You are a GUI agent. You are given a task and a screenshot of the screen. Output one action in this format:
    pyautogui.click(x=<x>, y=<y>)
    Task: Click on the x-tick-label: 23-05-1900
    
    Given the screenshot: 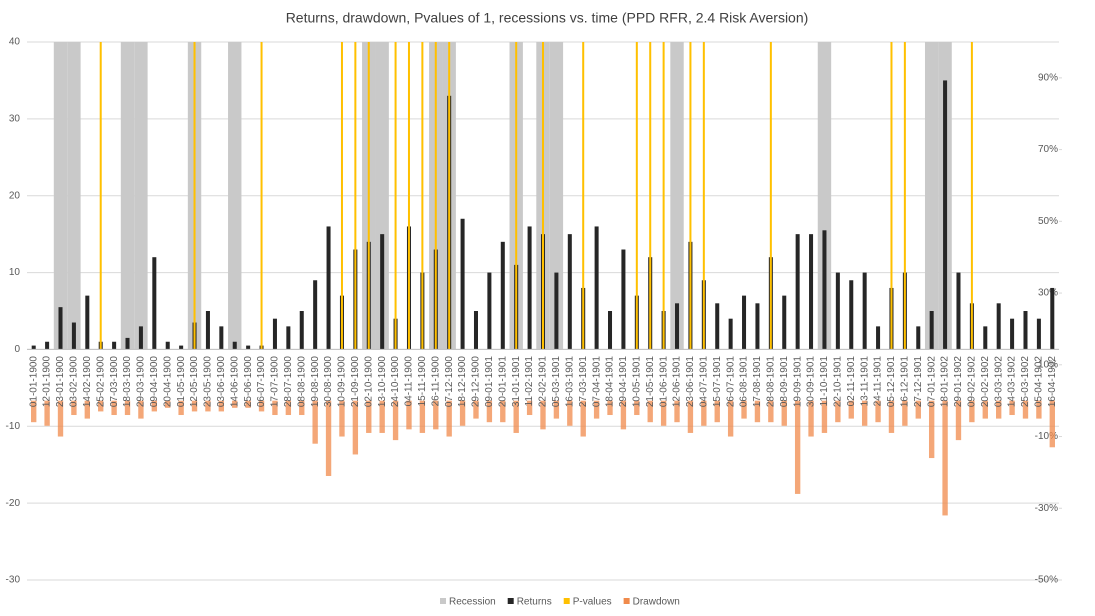 What is the action you would take?
    pyautogui.click(x=208, y=382)
    